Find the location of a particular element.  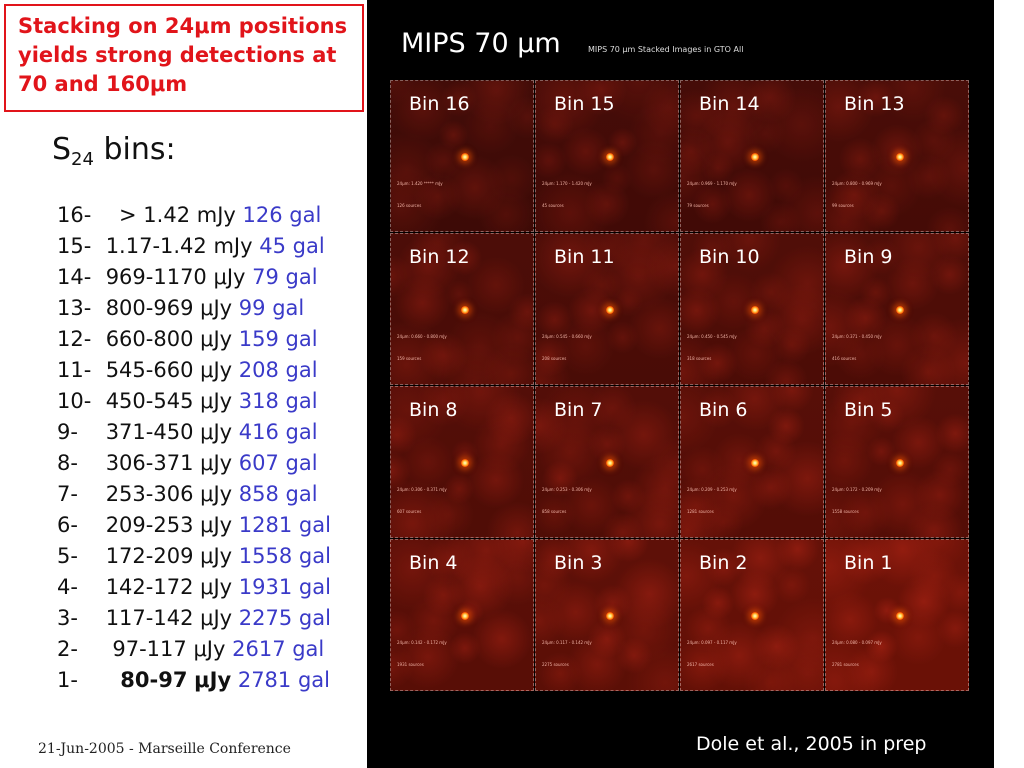

panel-title: MIPS 70 μm is located at coordinates (481, 43).